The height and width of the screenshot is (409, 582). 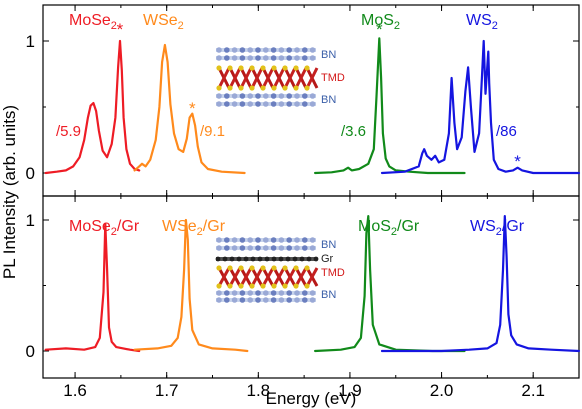 What do you see at coordinates (482, 22) in the screenshot?
I see `label-ws2: WS2` at bounding box center [482, 22].